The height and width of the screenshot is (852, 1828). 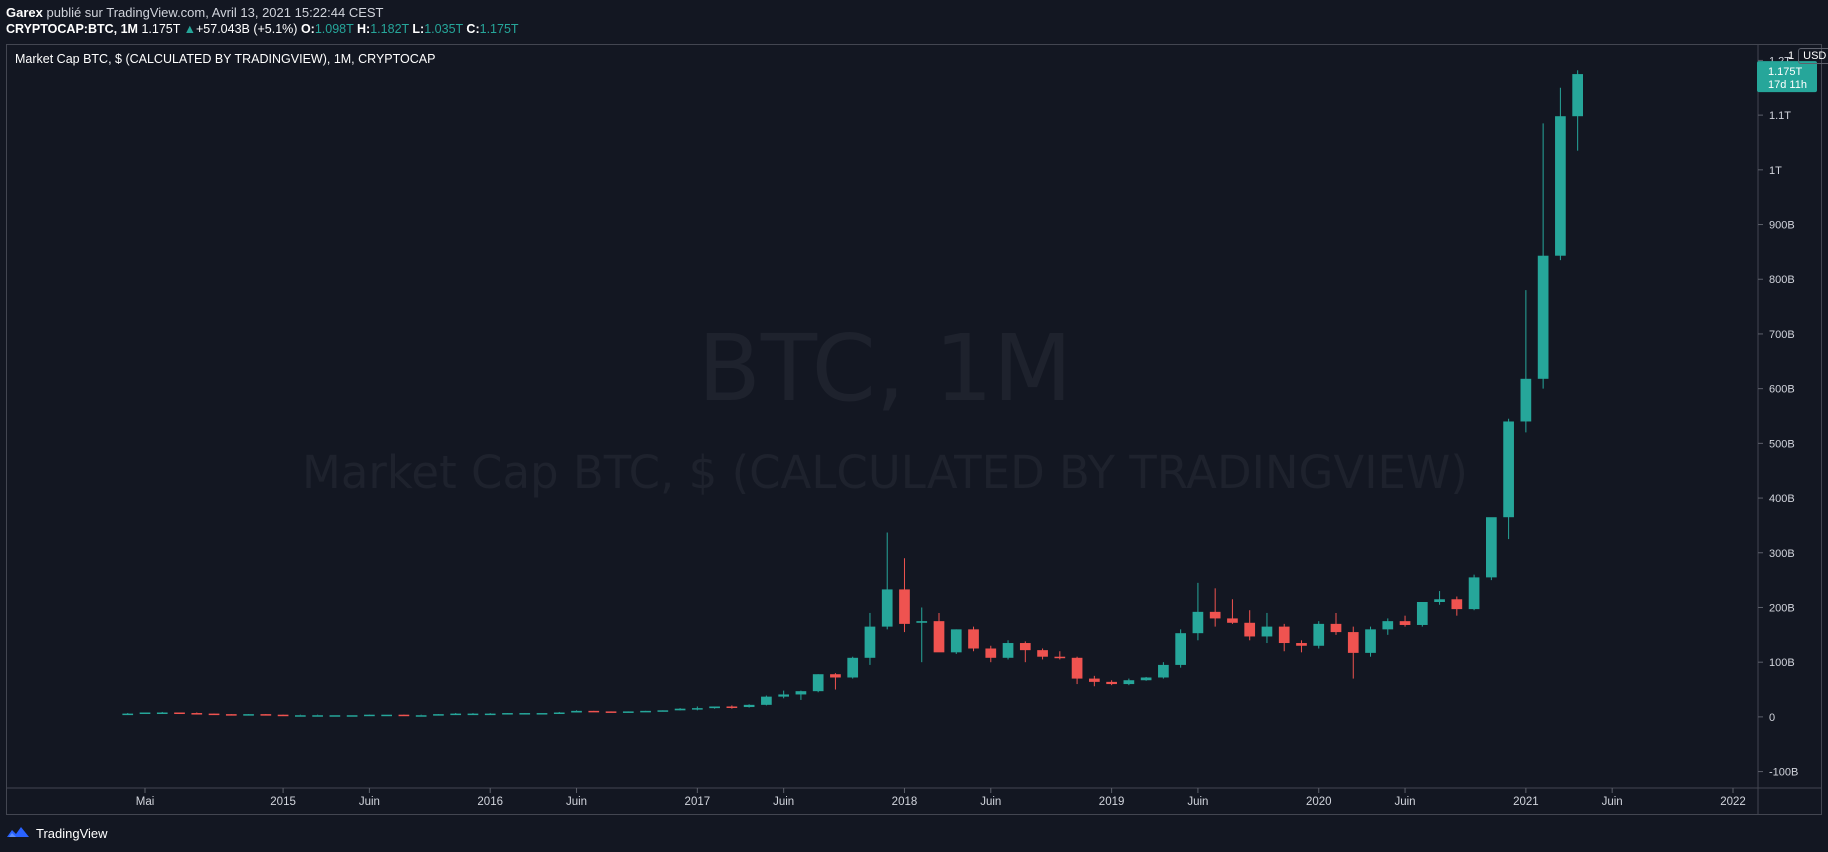 What do you see at coordinates (334, 29) in the screenshot?
I see `open-value: 1.098T` at bounding box center [334, 29].